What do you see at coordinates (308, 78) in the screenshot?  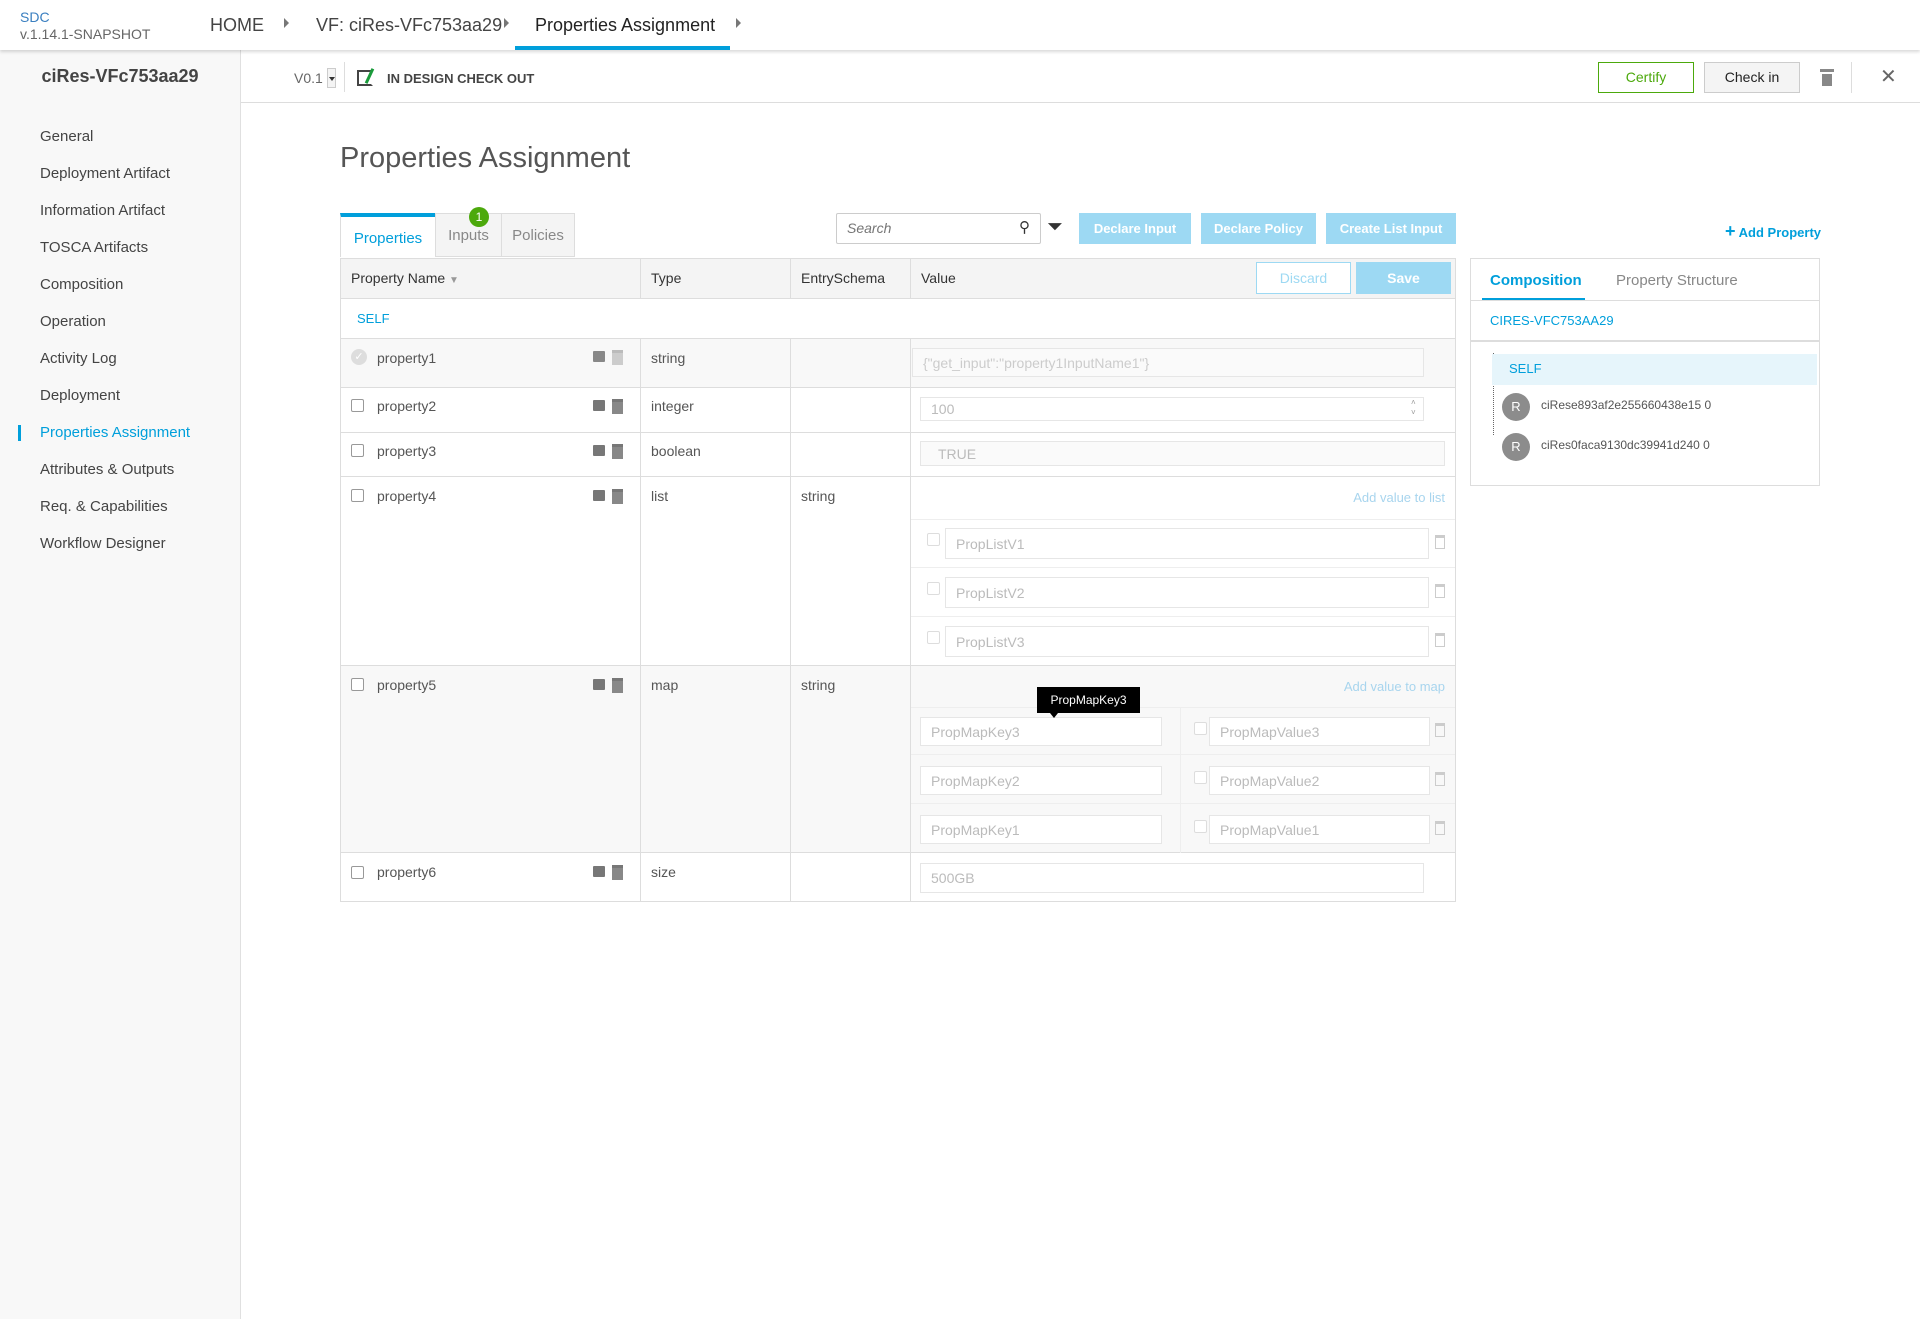 I see `version-selector: V0.1` at bounding box center [308, 78].